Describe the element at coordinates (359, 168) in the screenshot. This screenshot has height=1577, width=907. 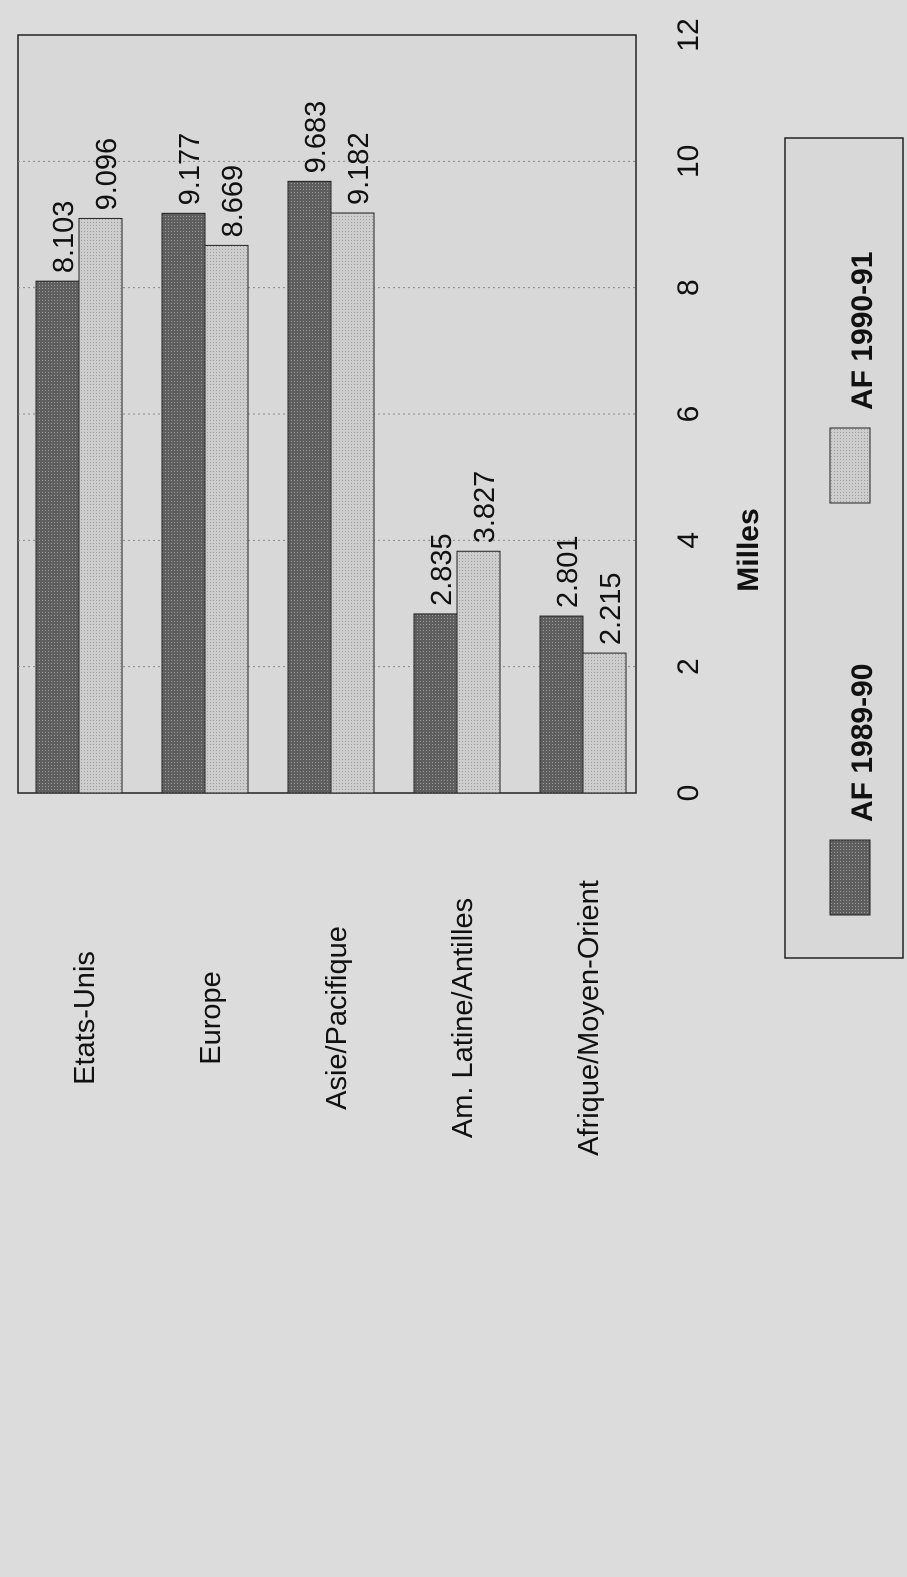
I see `data-label: 9.182` at that location.